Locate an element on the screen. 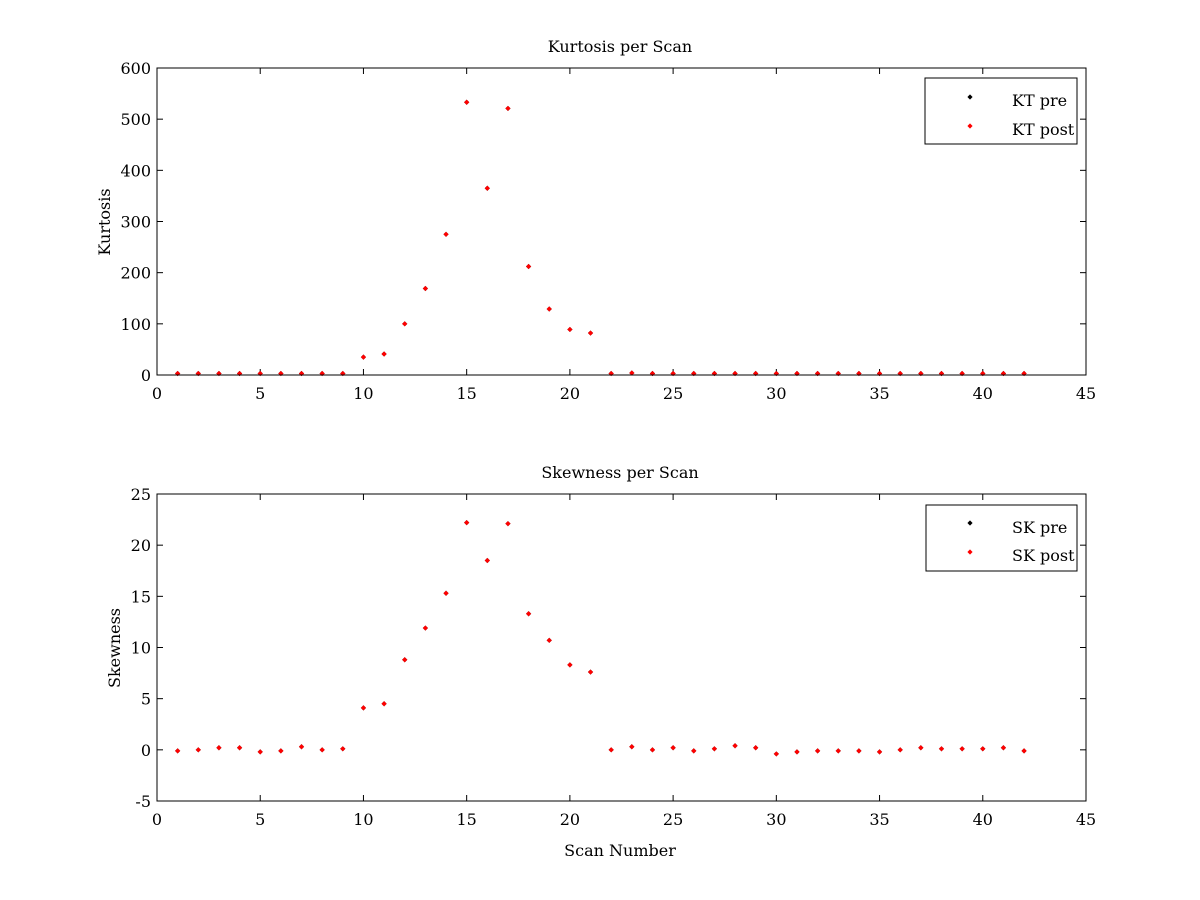 The width and height of the screenshot is (1200, 900). skewness-y-tick-label: 25 is located at coordinates (141, 494).